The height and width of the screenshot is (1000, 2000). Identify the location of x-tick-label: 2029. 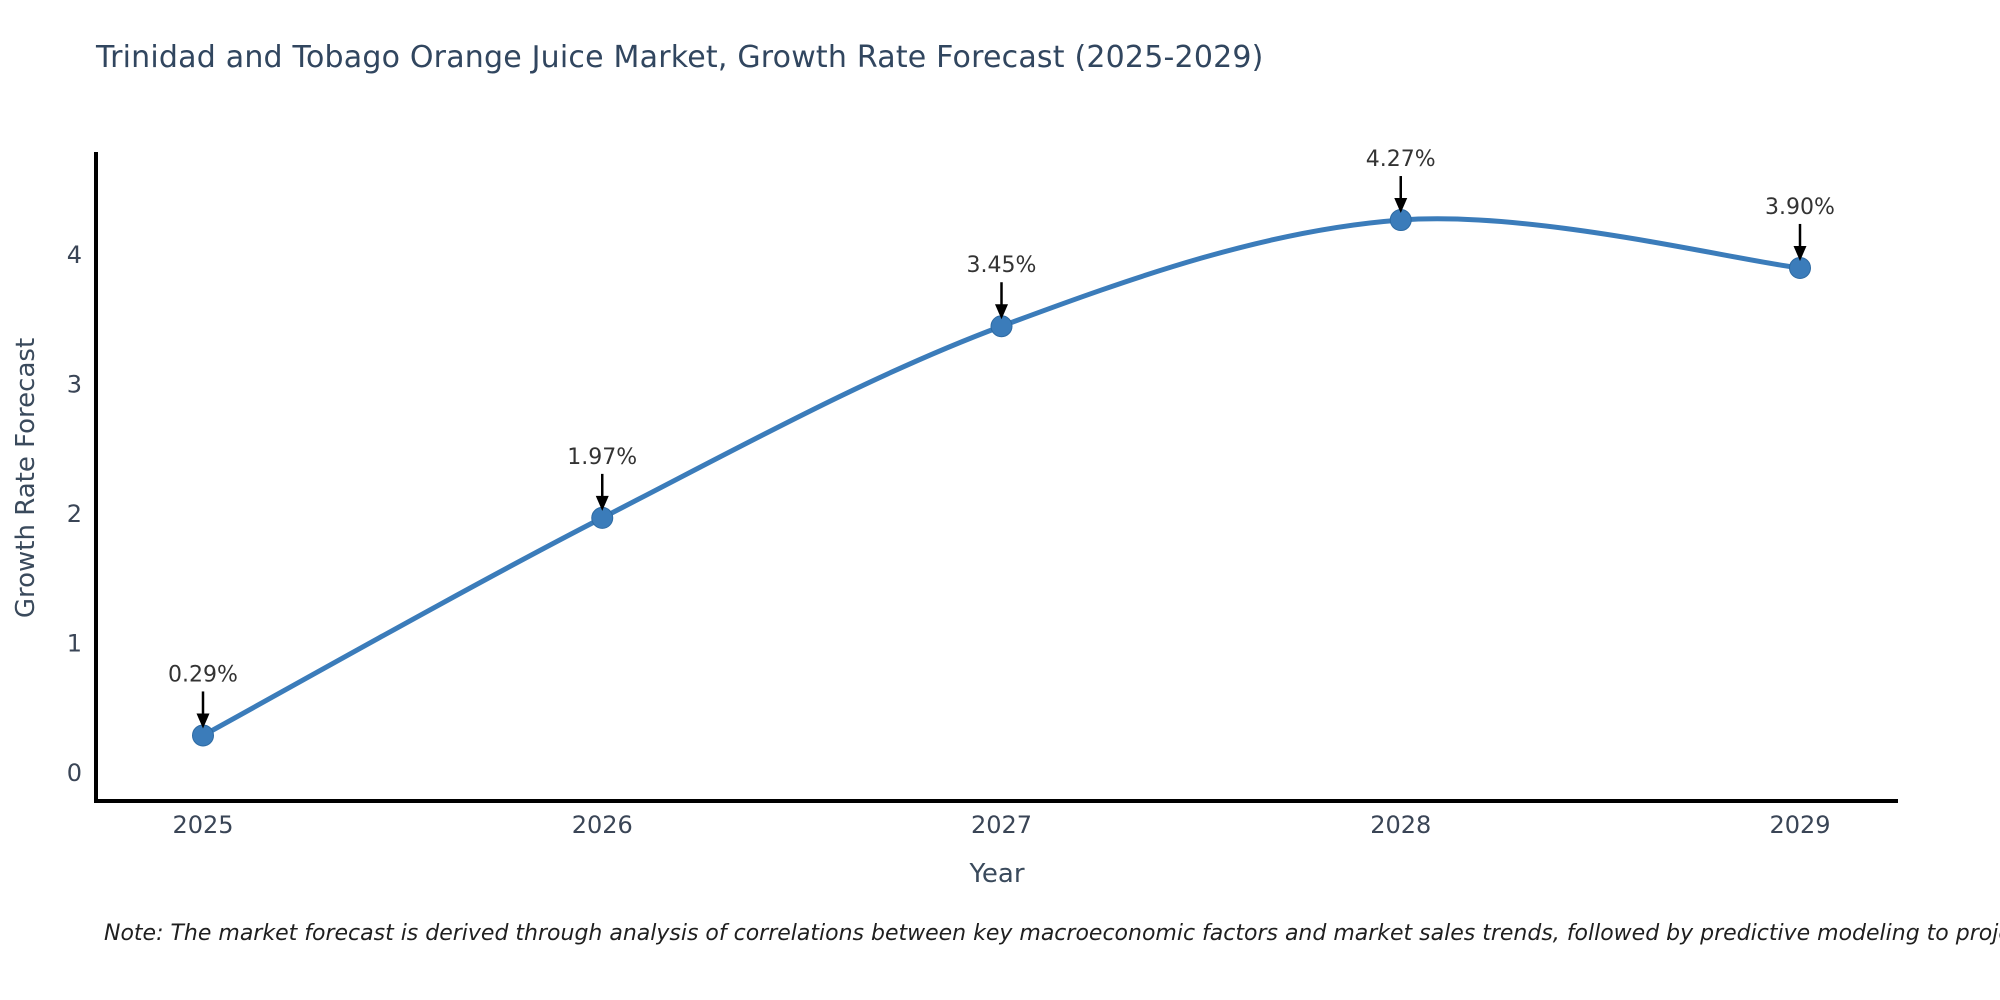
(1799, 825).